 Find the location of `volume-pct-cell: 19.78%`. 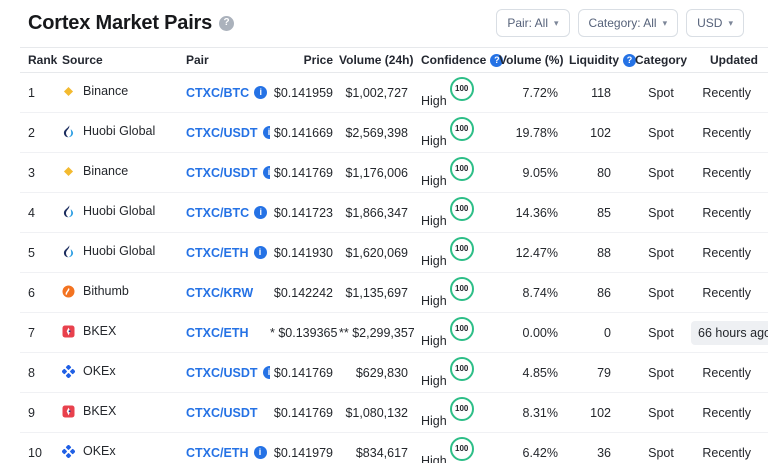

volume-pct-cell: 19.78% is located at coordinates (534, 132).